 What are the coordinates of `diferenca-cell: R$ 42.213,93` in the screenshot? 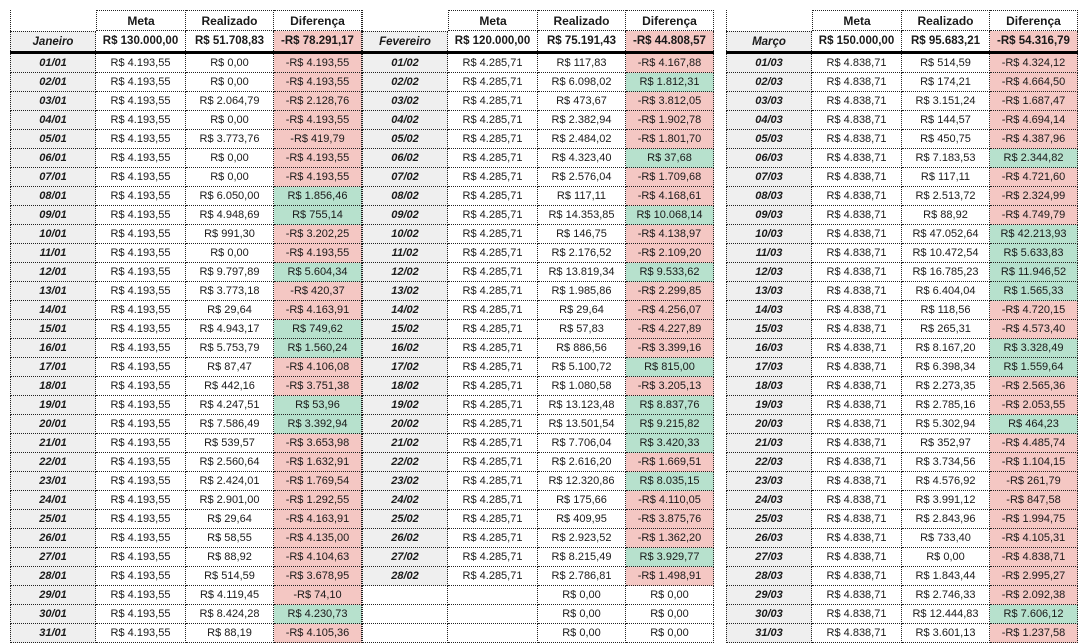 It's located at (1034, 234).